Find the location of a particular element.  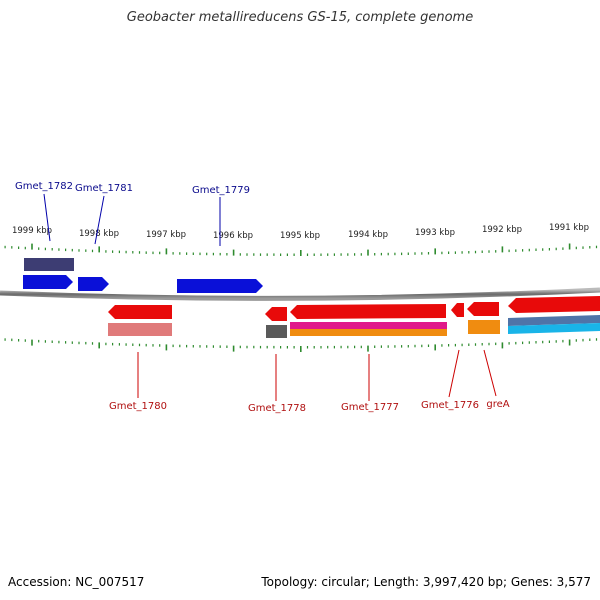

gene-label-Gmet_1779: Gmet_1779 is located at coordinates (221, 190).